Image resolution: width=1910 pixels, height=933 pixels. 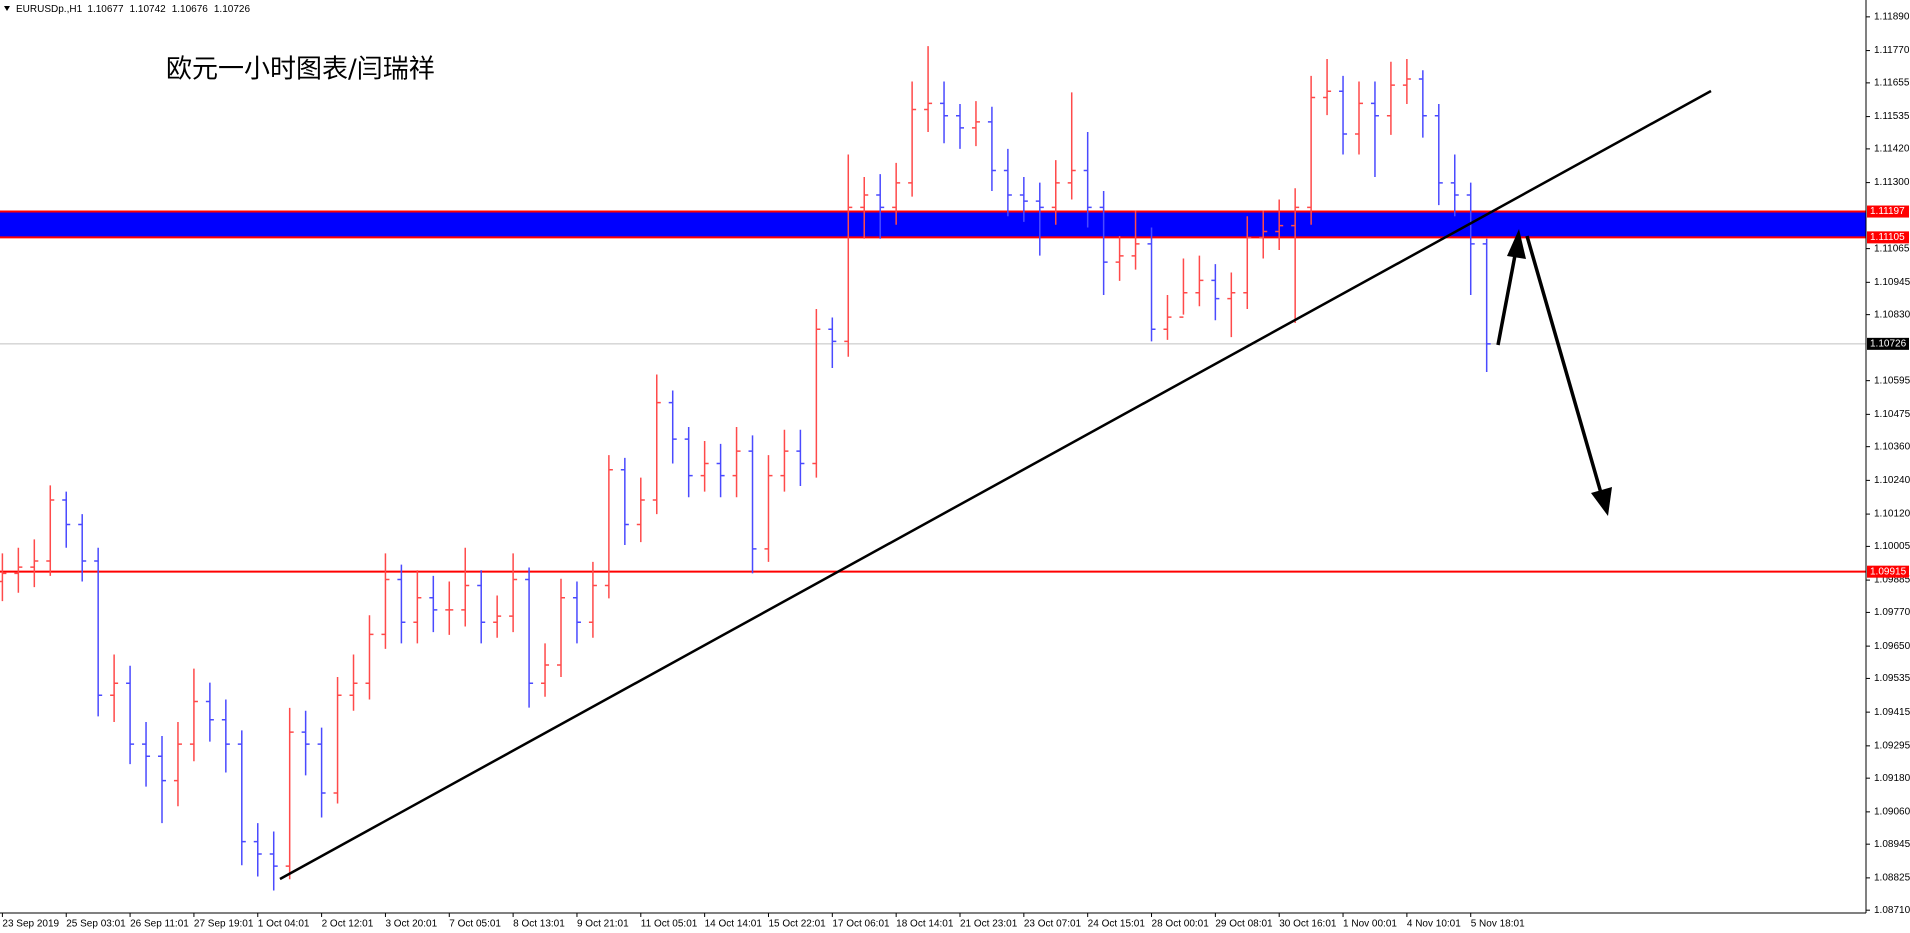 I want to click on x-tick-label: 17 Oct 06:01, so click(x=861, y=924).